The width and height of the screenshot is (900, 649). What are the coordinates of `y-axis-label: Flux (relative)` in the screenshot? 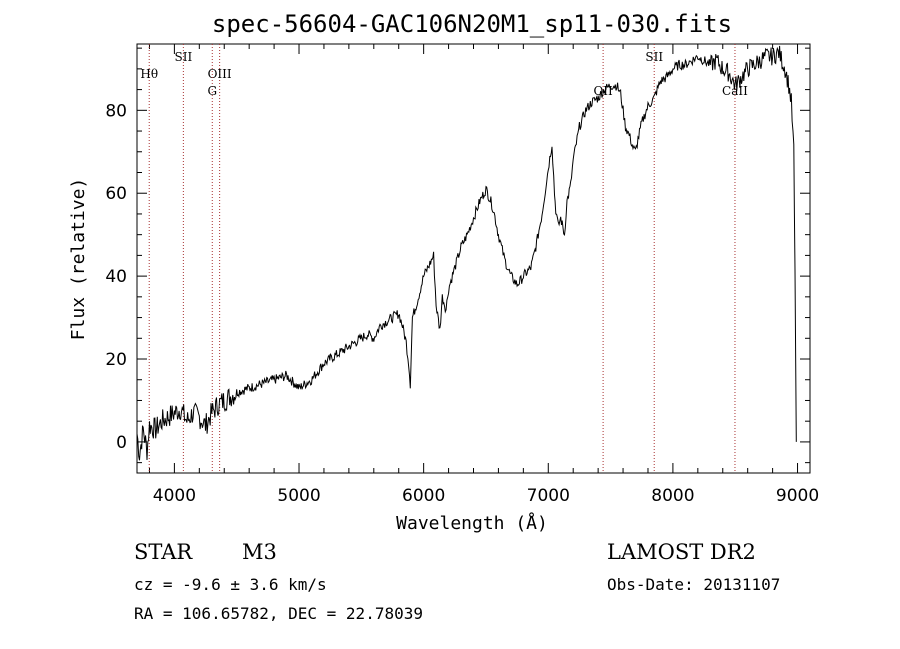 It's located at (78, 259).